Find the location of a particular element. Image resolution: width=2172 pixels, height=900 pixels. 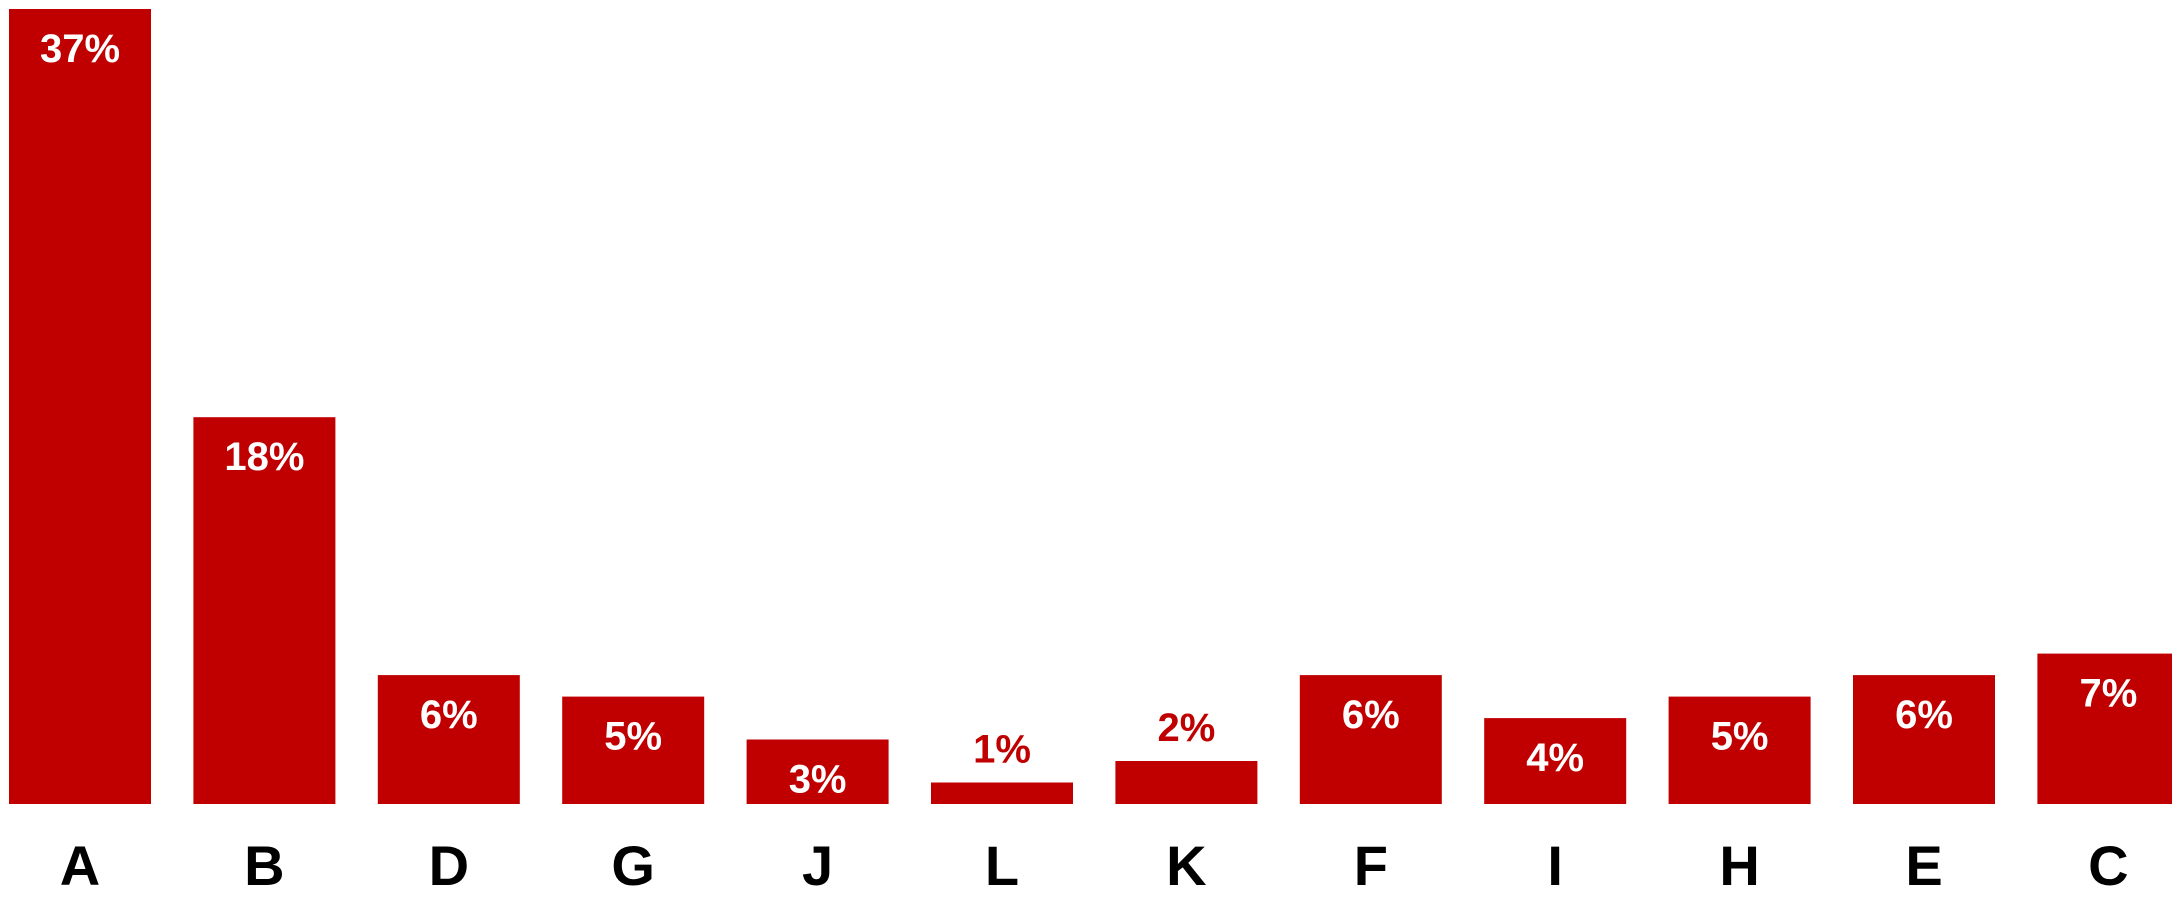

bar-H is located at coordinates (1739, 750).